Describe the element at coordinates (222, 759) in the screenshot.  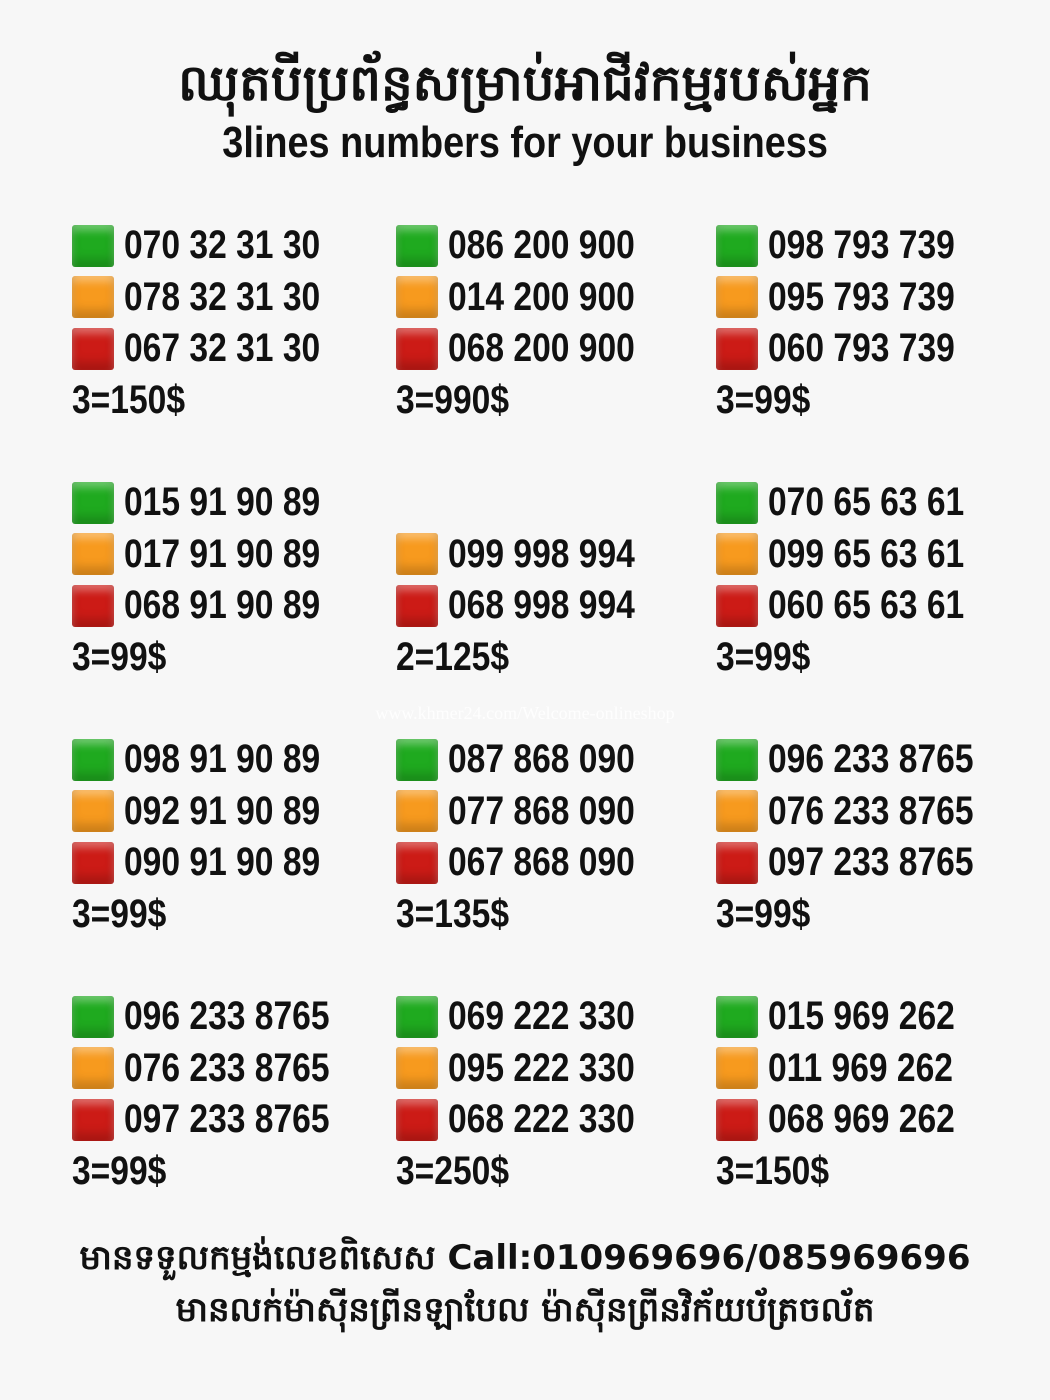
I see `phone-number: 098 91 90 89` at that location.